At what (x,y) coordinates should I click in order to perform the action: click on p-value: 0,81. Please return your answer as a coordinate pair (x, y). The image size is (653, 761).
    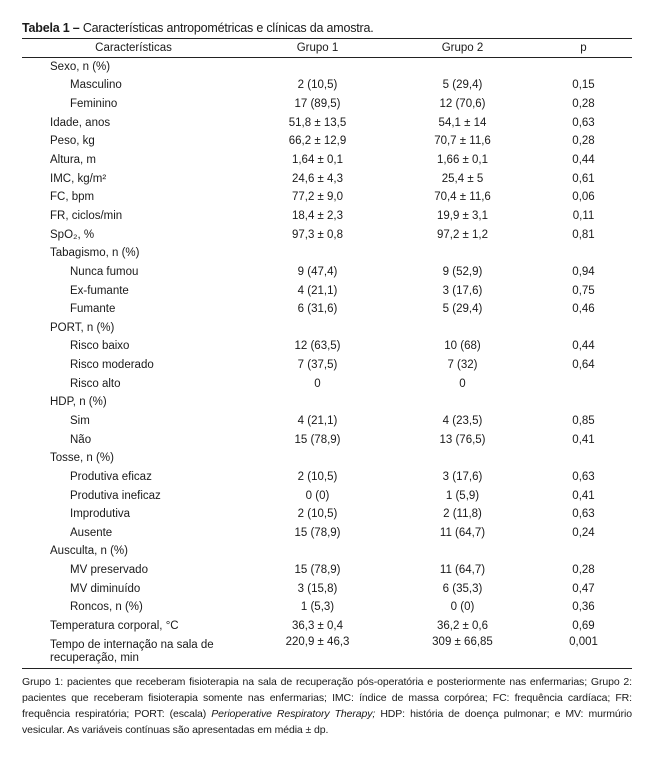
    Looking at the image, I should click on (583, 234).